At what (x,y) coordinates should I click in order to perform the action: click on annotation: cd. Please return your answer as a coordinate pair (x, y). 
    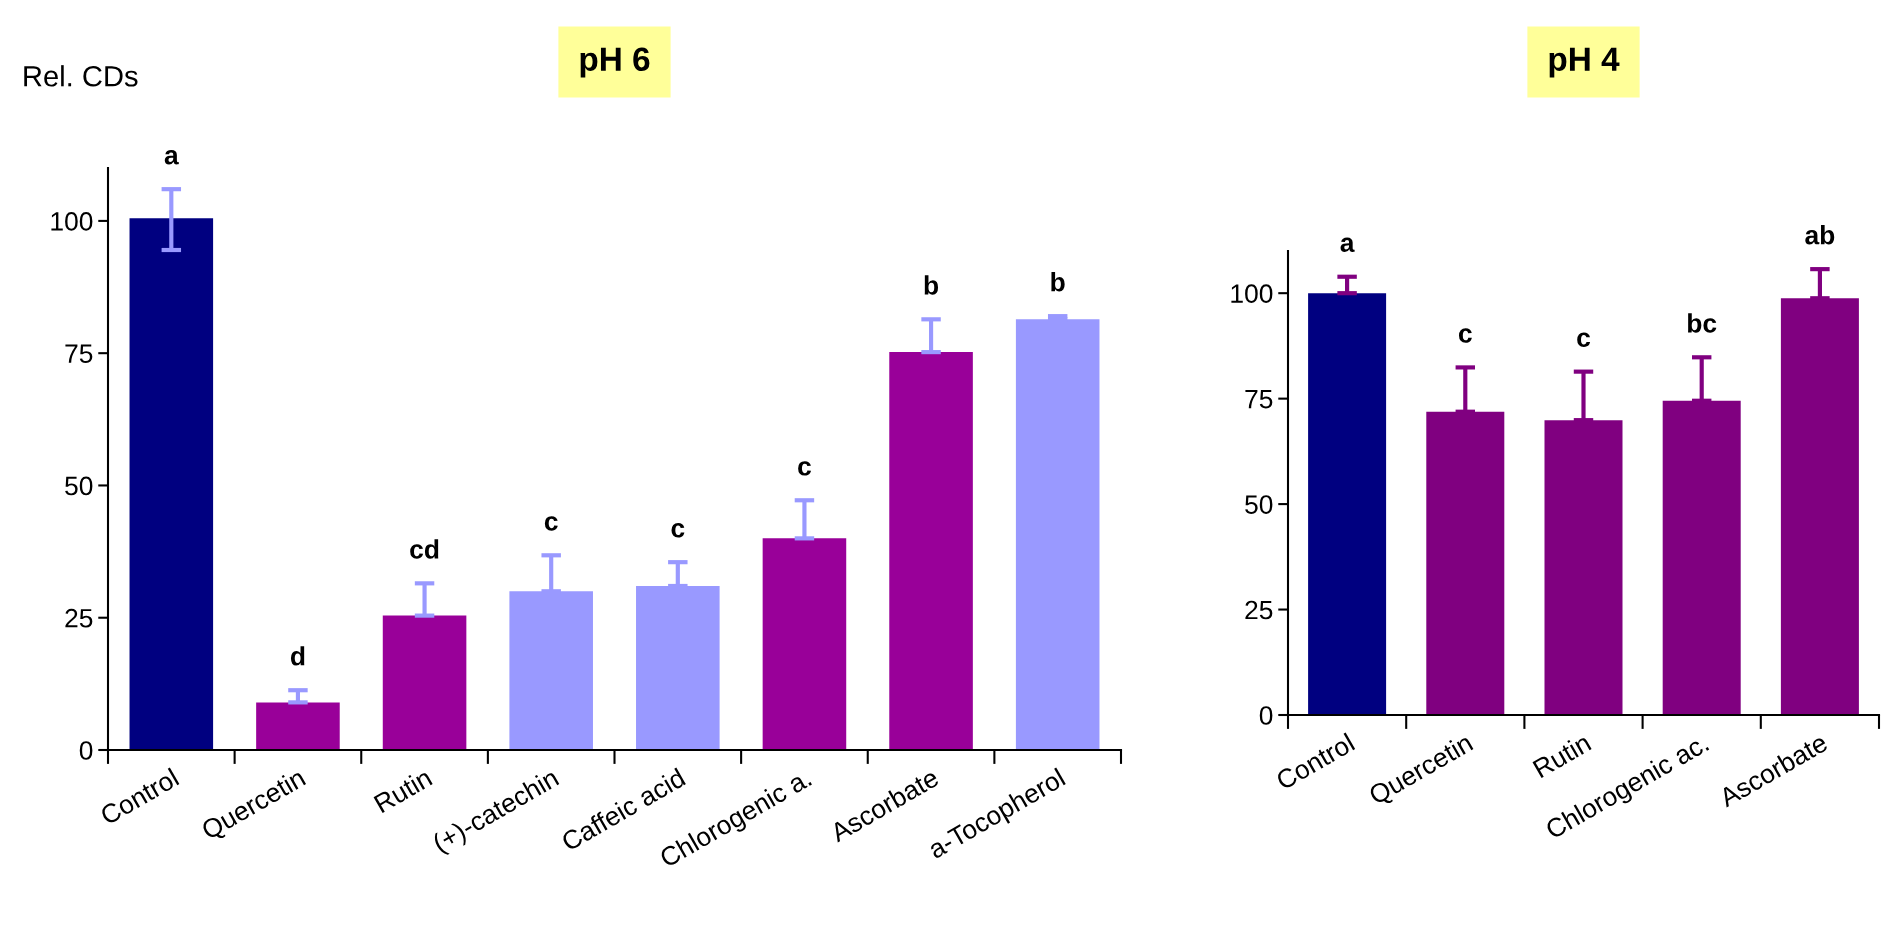
    Looking at the image, I should click on (424, 549).